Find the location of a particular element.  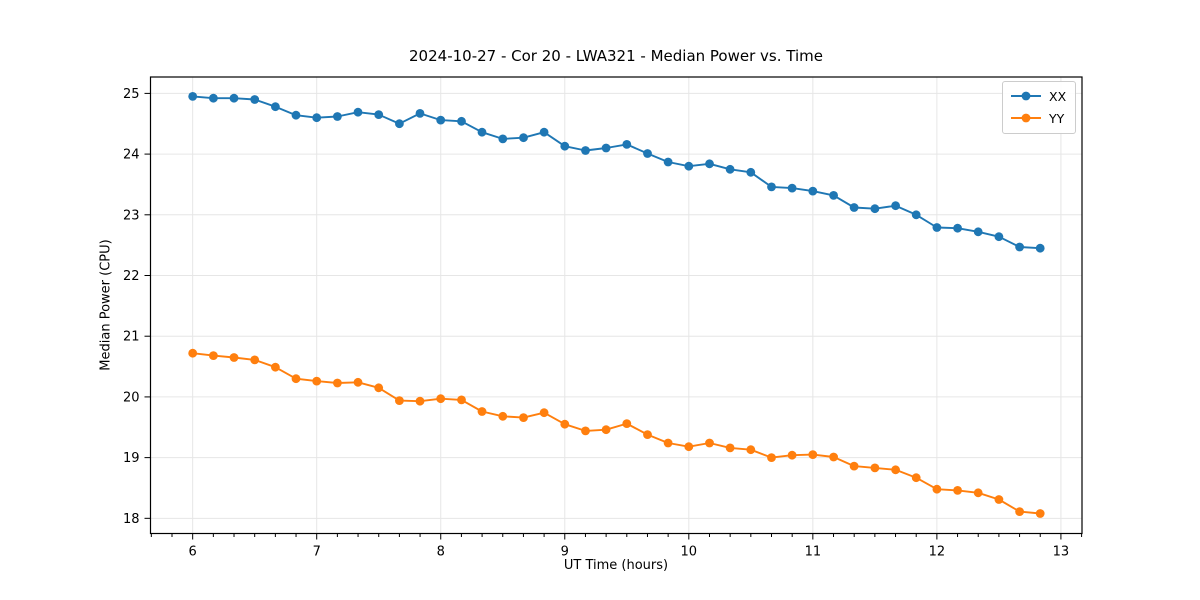

x-tick-label: 8 is located at coordinates (441, 552).